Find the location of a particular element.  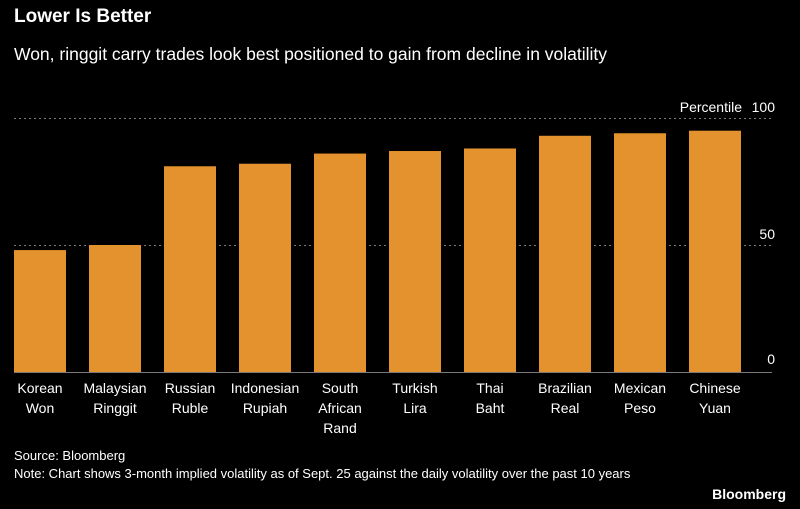

x-tick-label-line: Baht is located at coordinates (490, 408).